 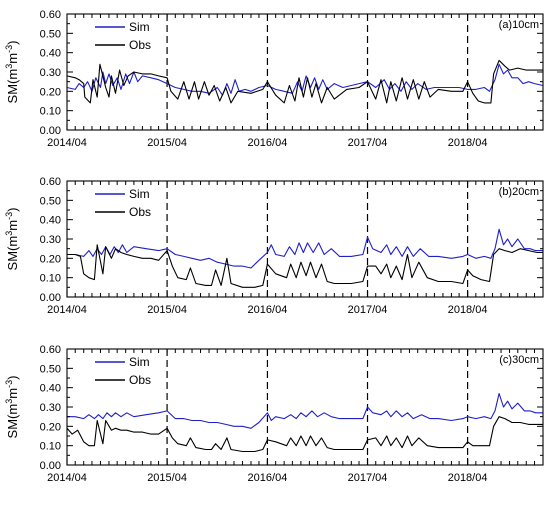 I want to click on ytick-label-1-1: 0.10, so click(x=50, y=279).